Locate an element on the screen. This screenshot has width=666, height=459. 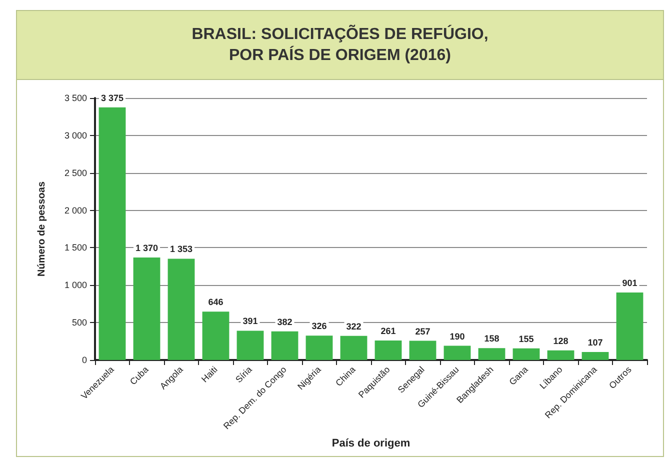
data-label: 1 370 is located at coordinates (146, 247).